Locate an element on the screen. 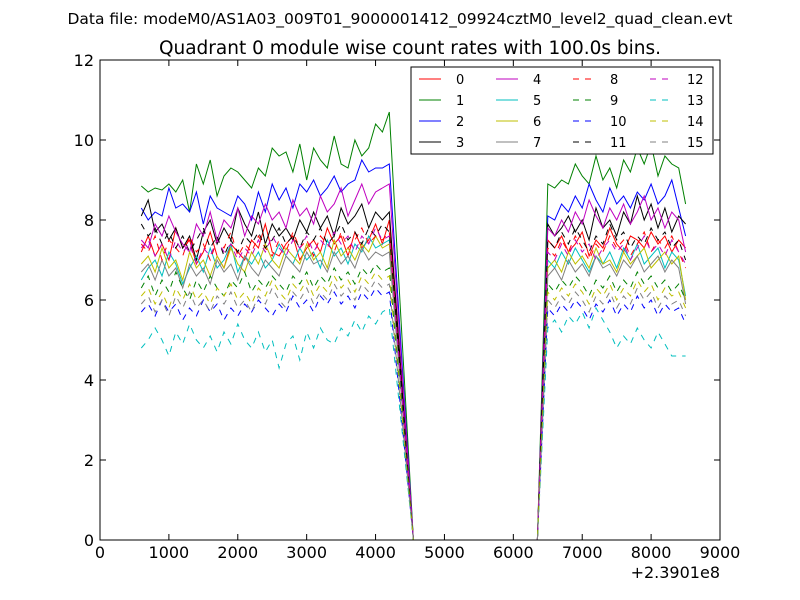 The image size is (800, 600). x-tick-label: 0 is located at coordinates (100, 552).